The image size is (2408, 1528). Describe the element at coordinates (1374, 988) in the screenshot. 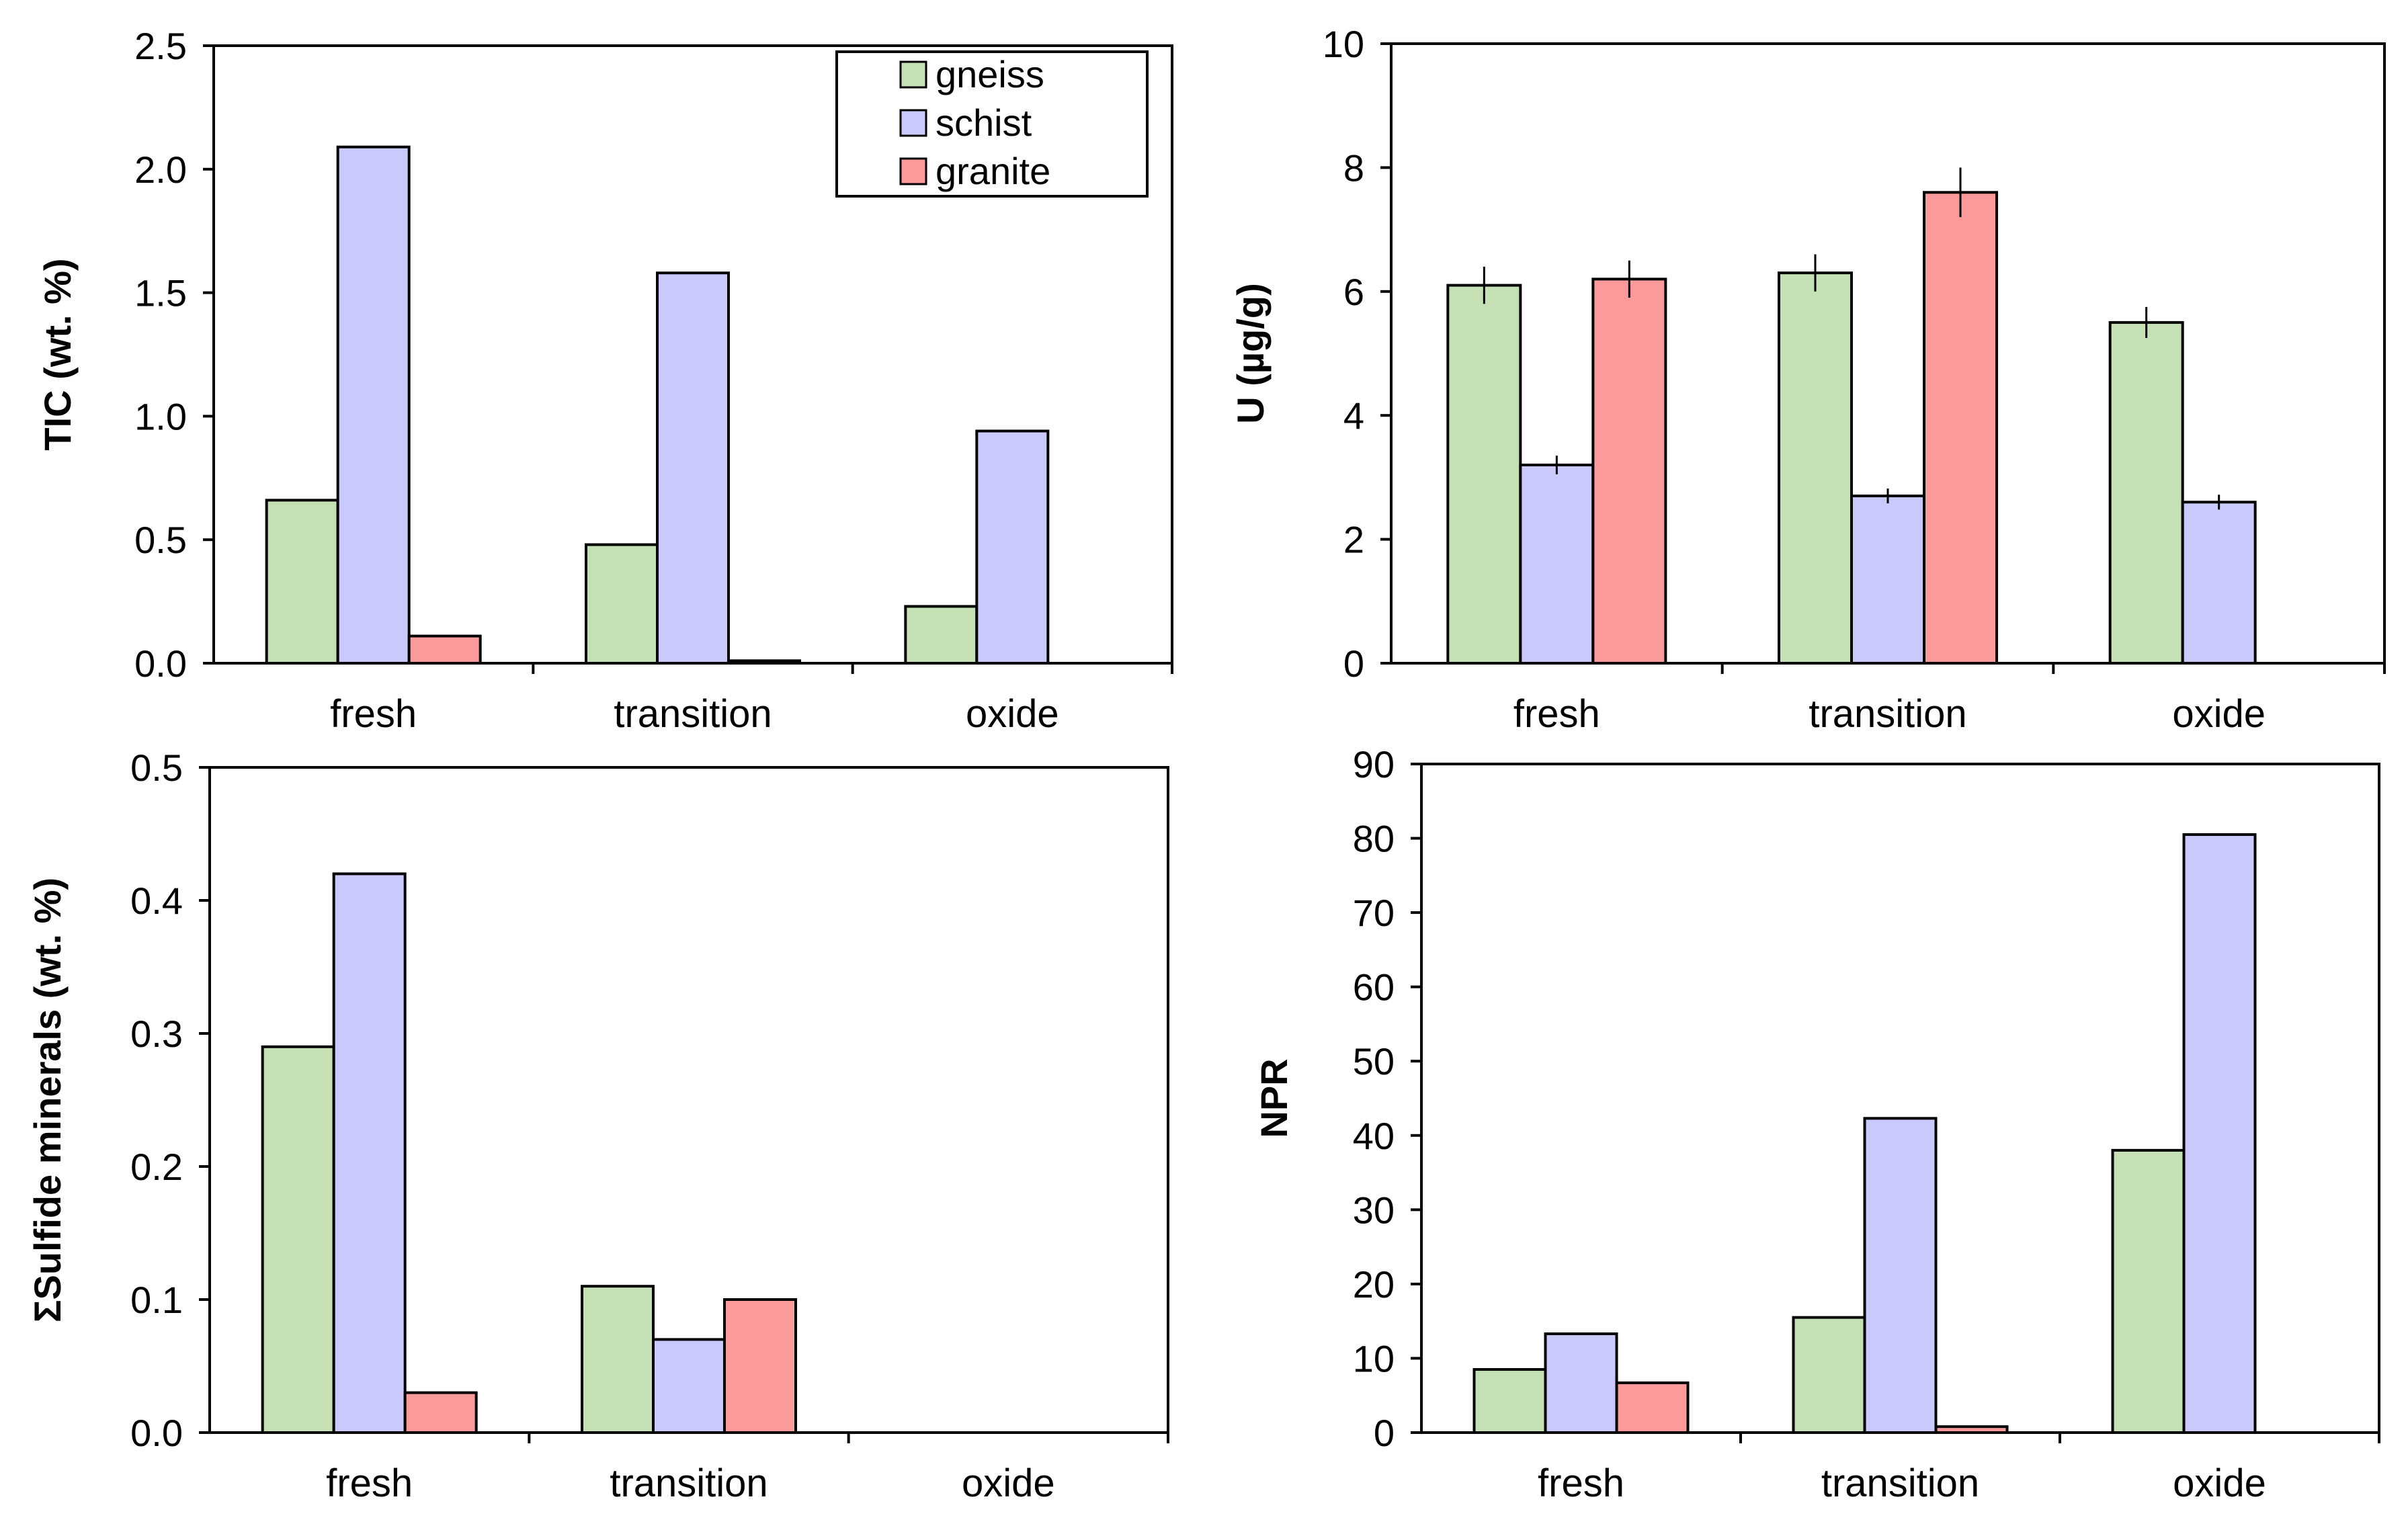

I see `y-tick-label: 60` at that location.